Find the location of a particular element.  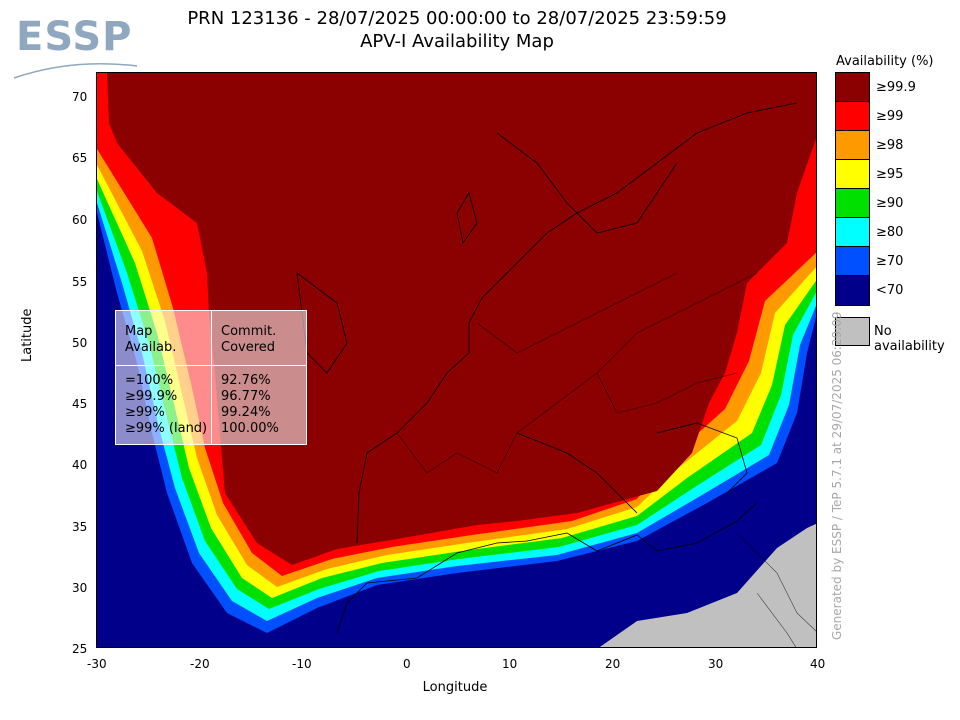

y-tick: 55 is located at coordinates (80, 282).